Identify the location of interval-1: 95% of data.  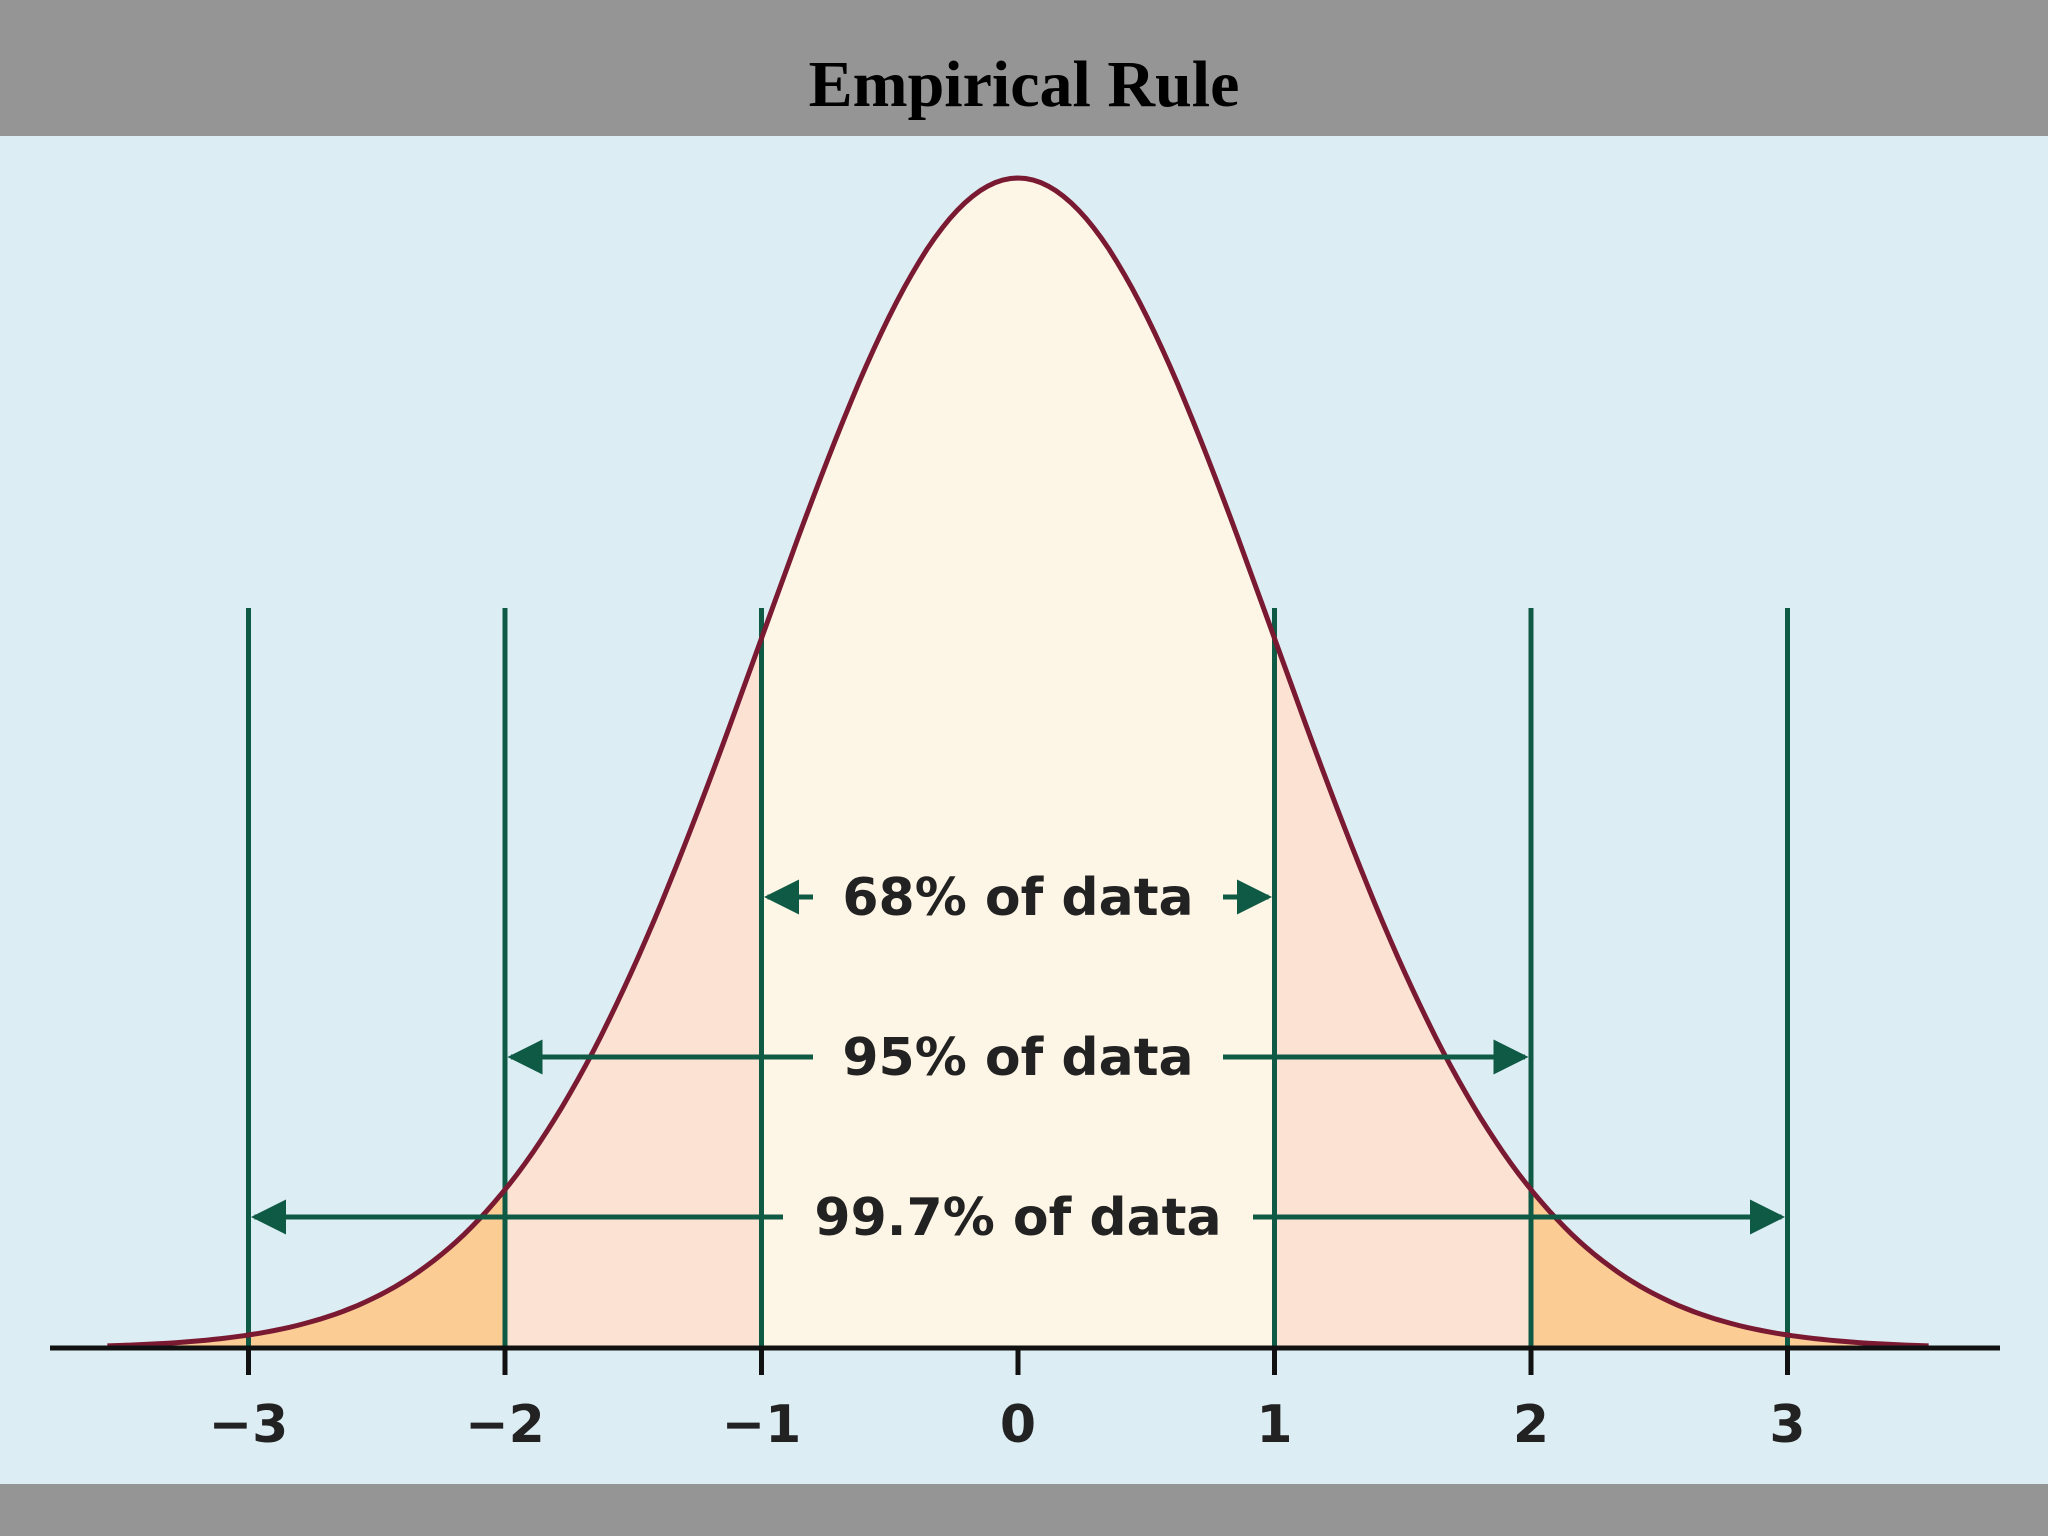
(1018, 1058).